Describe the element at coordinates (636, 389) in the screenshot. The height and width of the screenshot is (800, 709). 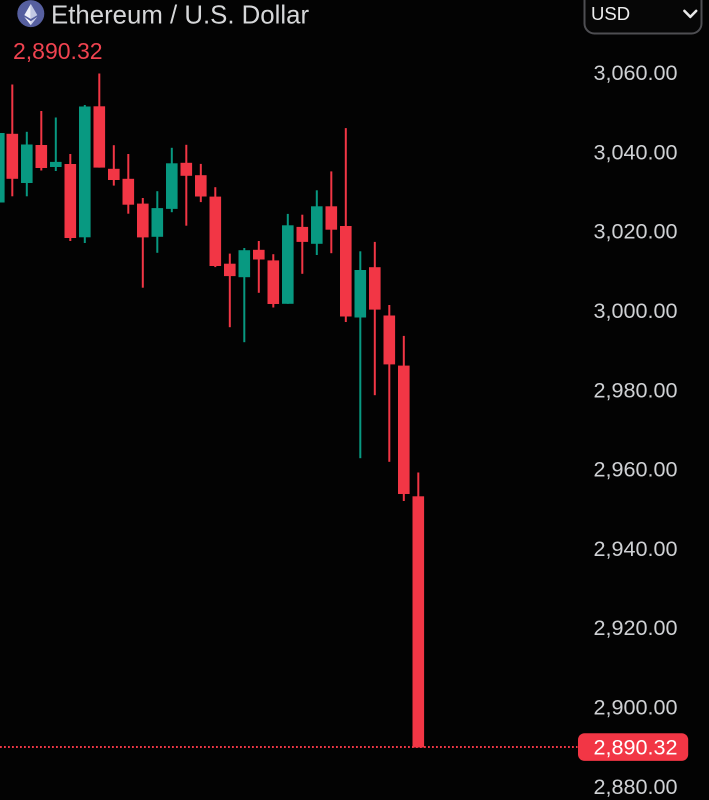
I see `svg-text: 2,980.00` at that location.